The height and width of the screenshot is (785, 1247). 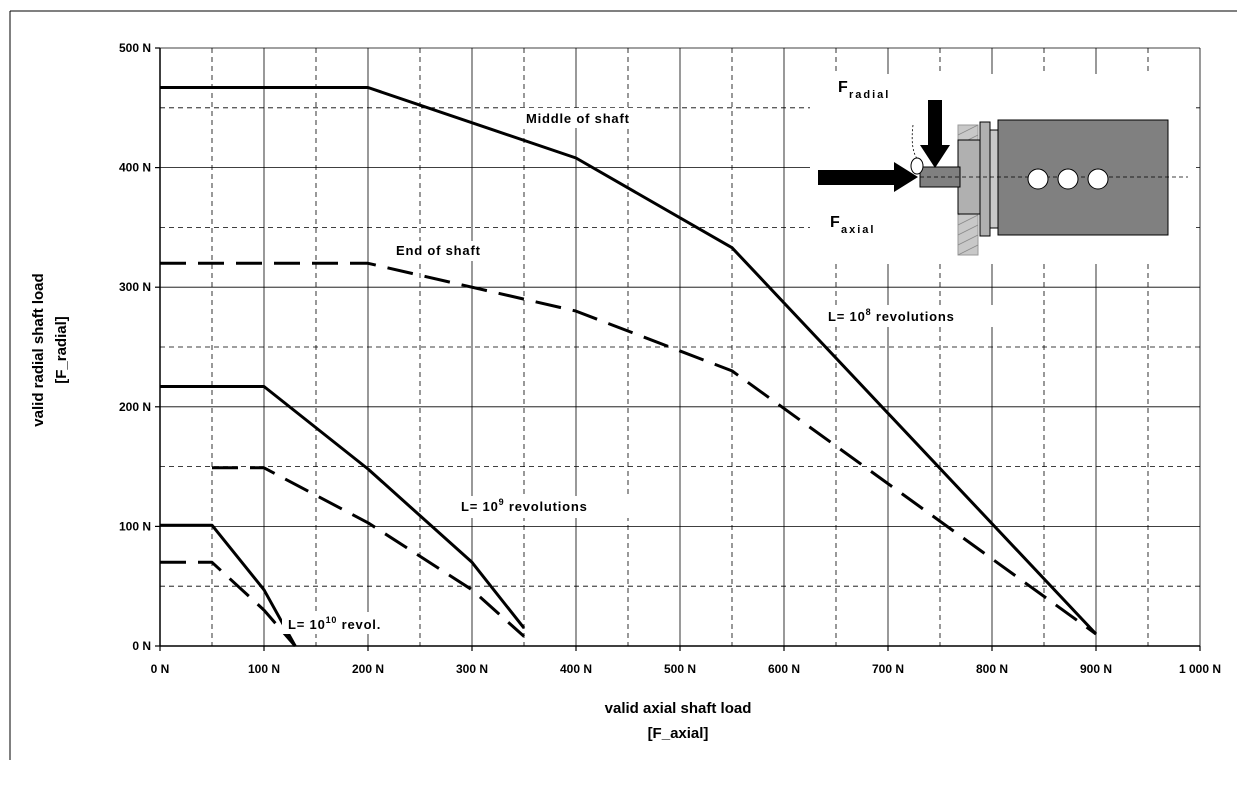 I want to click on annotation-l10-suffix: revol., so click(x=359, y=624).